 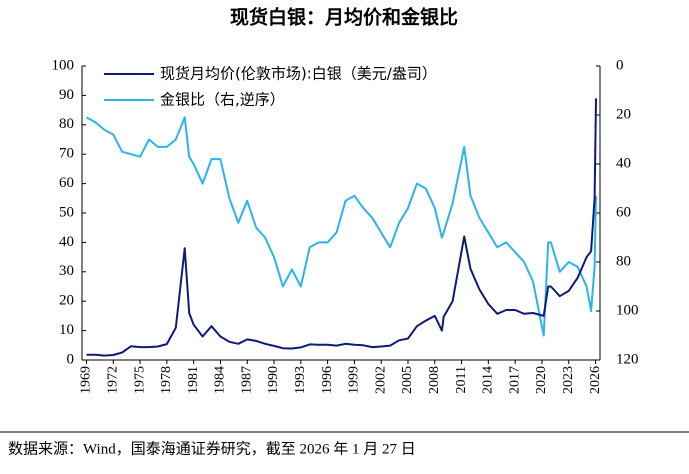 What do you see at coordinates (623, 212) in the screenshot?
I see `y2-tick-label: 60` at bounding box center [623, 212].